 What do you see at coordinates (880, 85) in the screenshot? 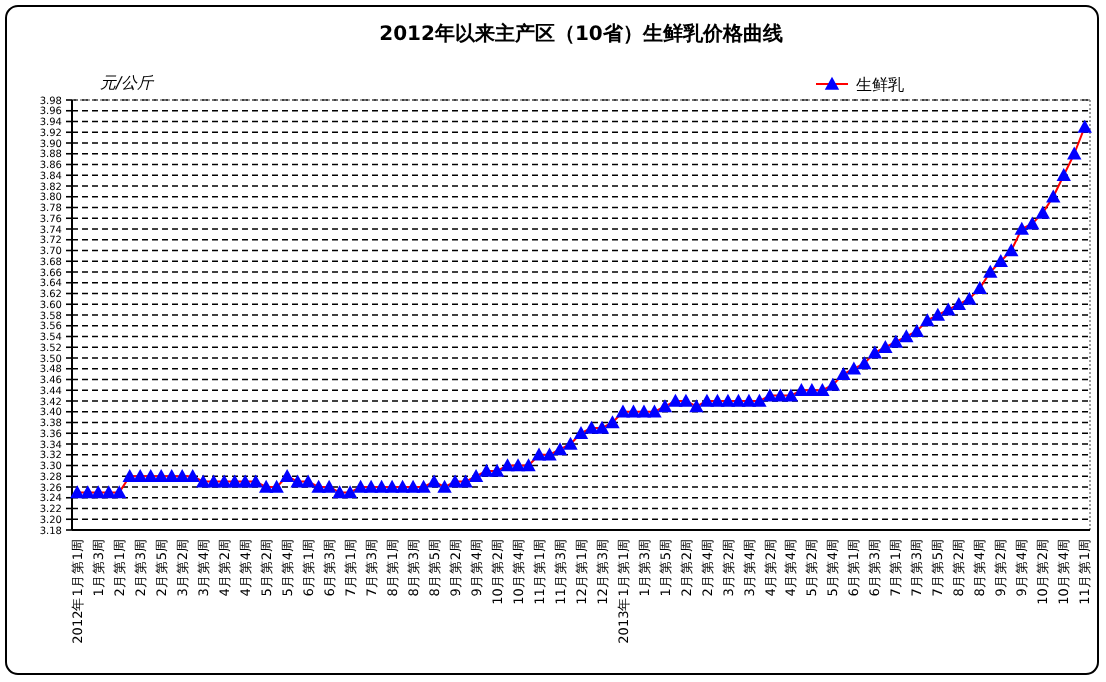
I see `legend-label: 生鲜乳` at bounding box center [880, 85].